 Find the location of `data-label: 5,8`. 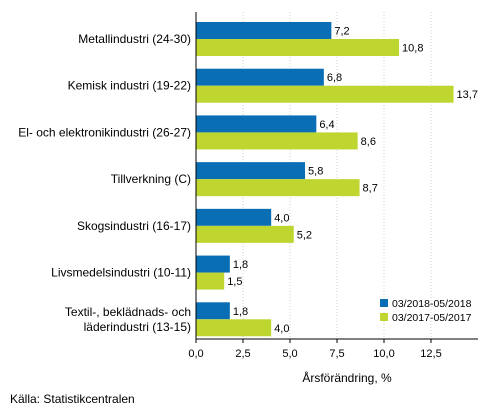

data-label: 5,8 is located at coordinates (315, 172).